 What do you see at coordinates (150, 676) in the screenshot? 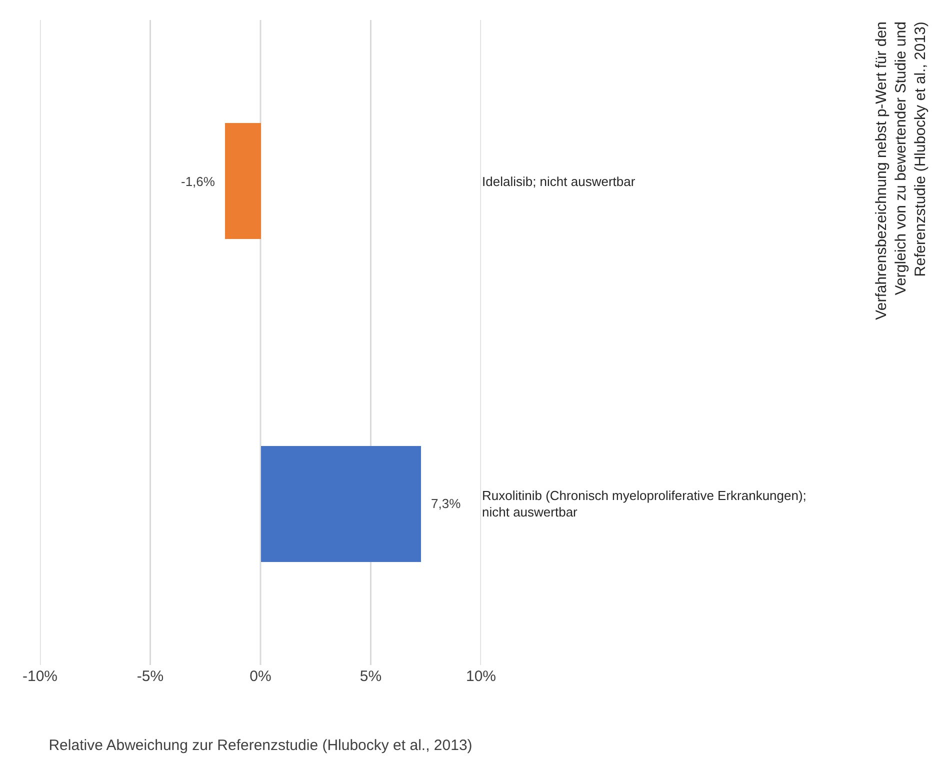
I see `x-tick-label: -5%` at bounding box center [150, 676].